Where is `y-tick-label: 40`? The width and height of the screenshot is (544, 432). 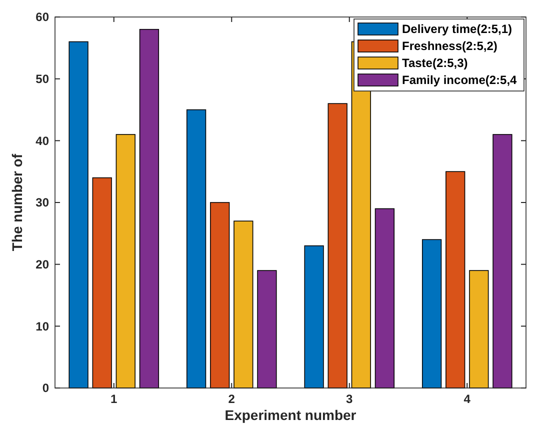 y-tick-label: 40 is located at coordinates (43, 141).